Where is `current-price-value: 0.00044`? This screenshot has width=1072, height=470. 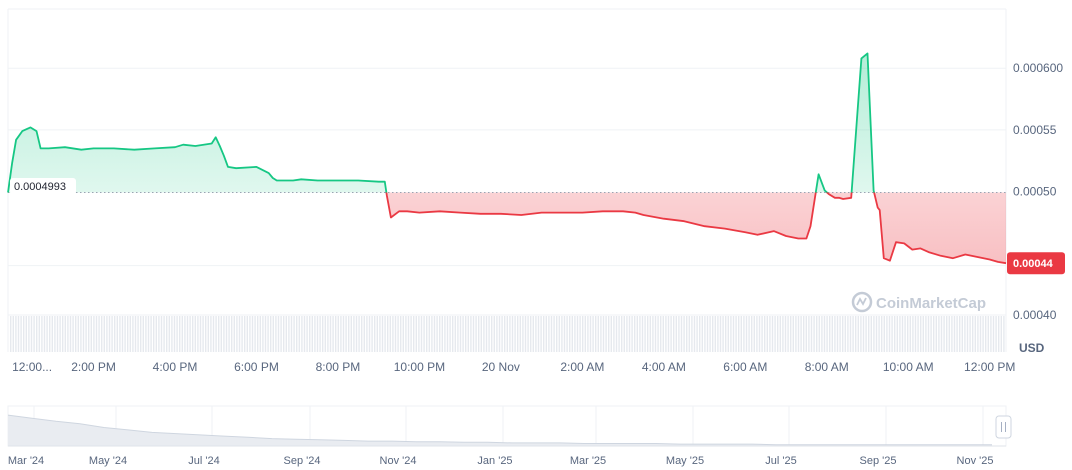 current-price-value: 0.00044 is located at coordinates (1033, 264).